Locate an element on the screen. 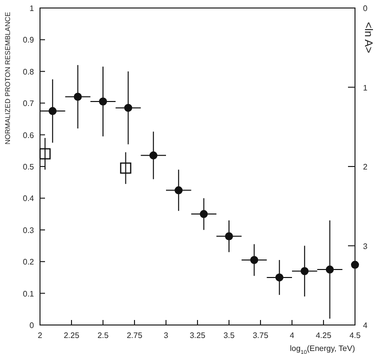  x-tick-label: 4.25 is located at coordinates (324, 335).